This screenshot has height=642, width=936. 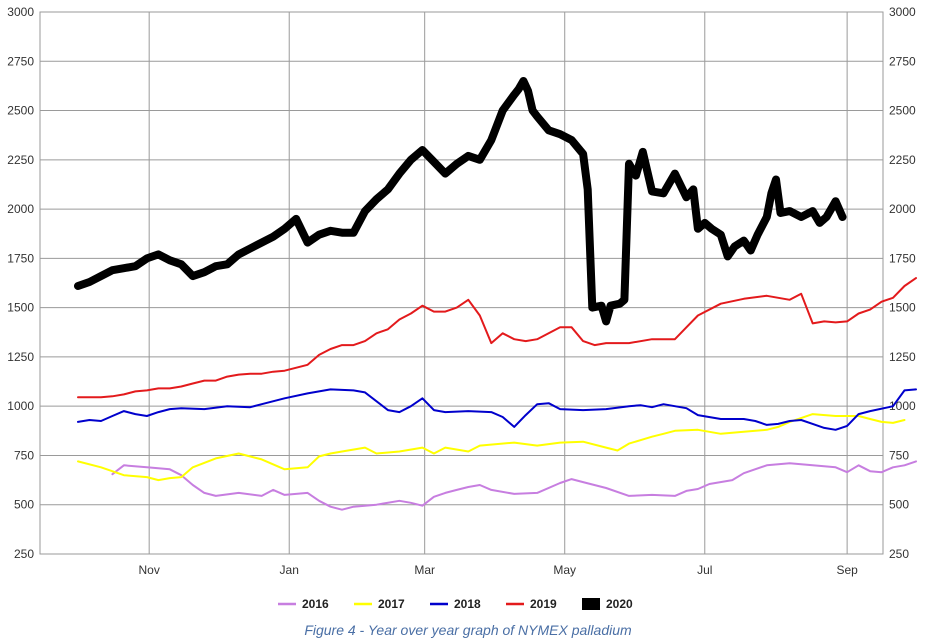 I want to click on y-tick-label-left: 2500, so click(x=20, y=111).